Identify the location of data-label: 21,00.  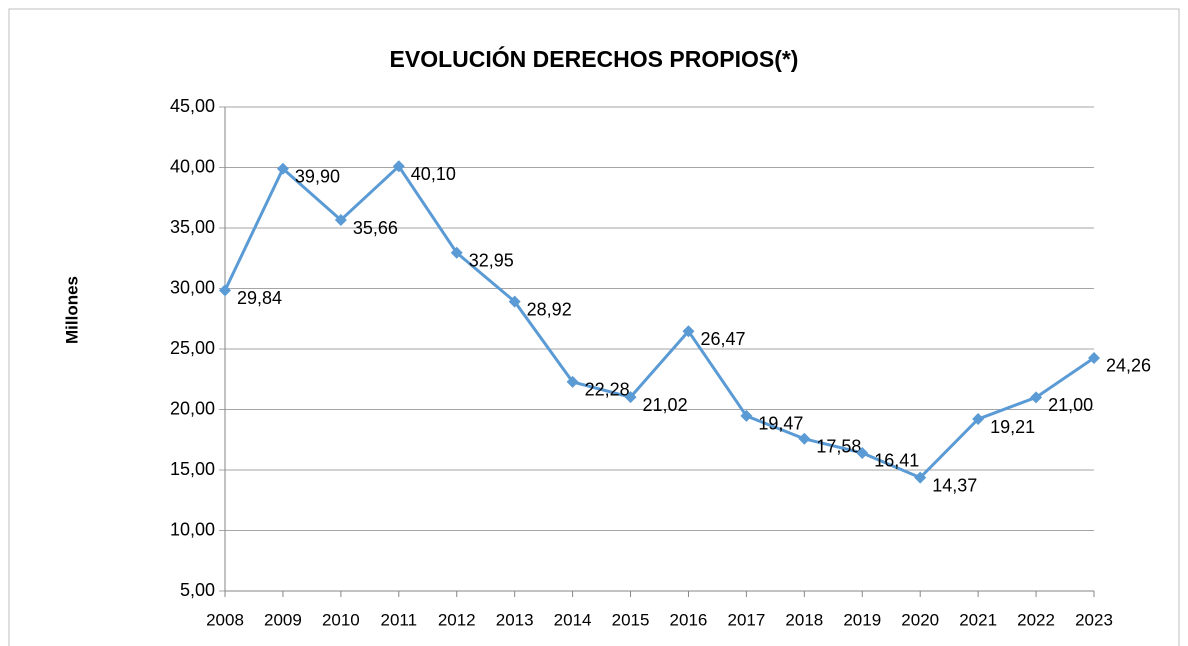
(1070, 405).